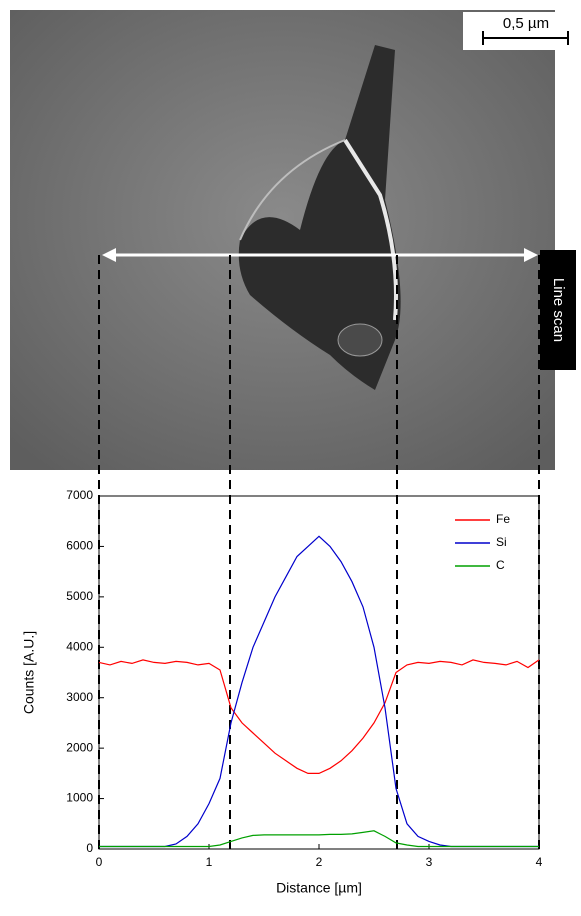  I want to click on y-axis-label: Counts [A.U.], so click(29, 672).